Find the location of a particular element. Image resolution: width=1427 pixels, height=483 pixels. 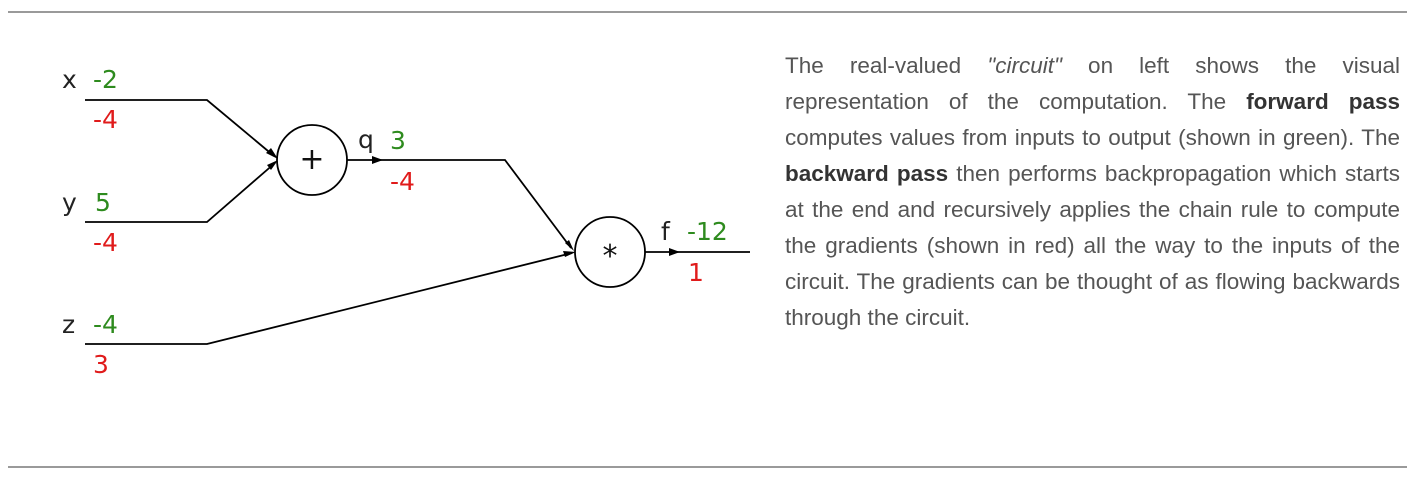

bottom-divider is located at coordinates (707, 467).